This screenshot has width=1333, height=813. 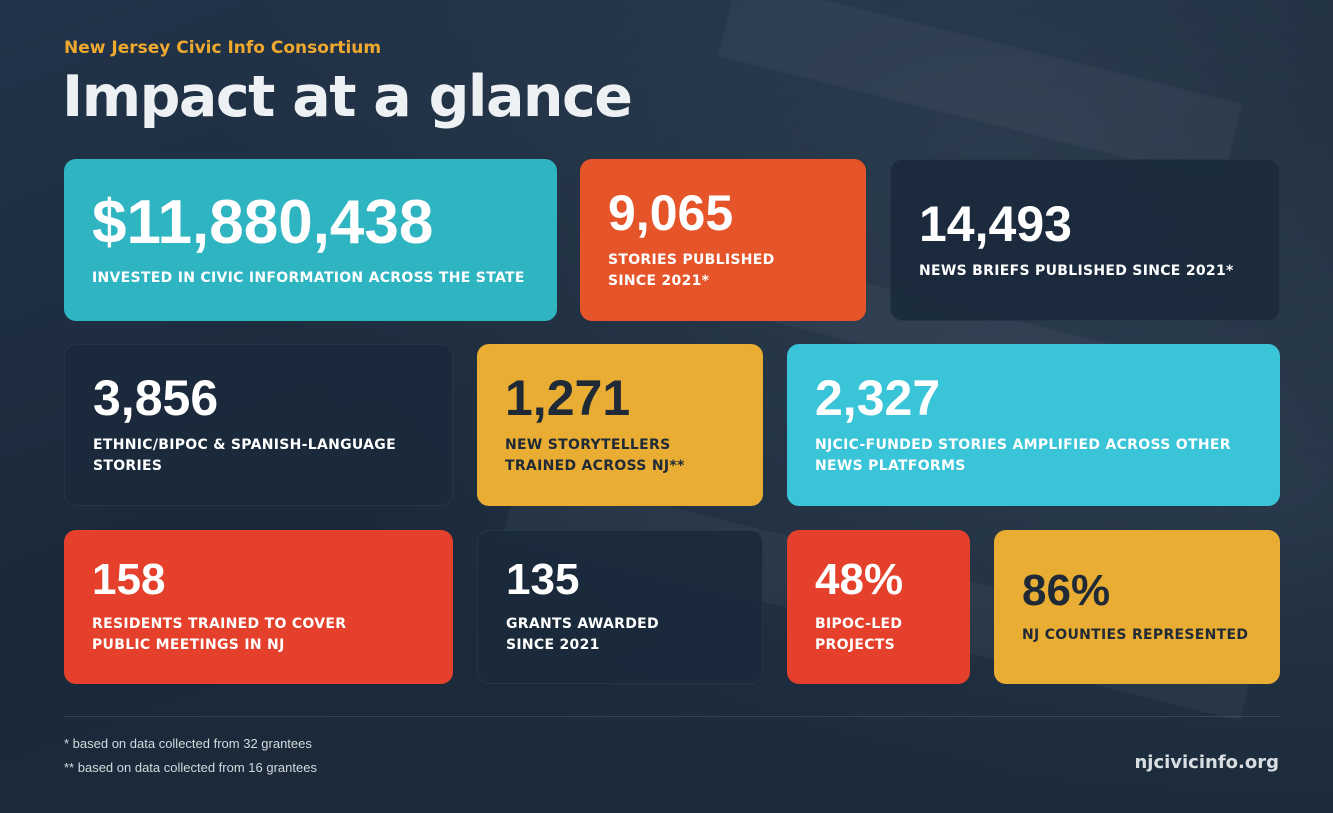 What do you see at coordinates (620, 607) in the screenshot?
I see `stat-card-grants: 135 GRANTS AWARDED SINCE 2021` at bounding box center [620, 607].